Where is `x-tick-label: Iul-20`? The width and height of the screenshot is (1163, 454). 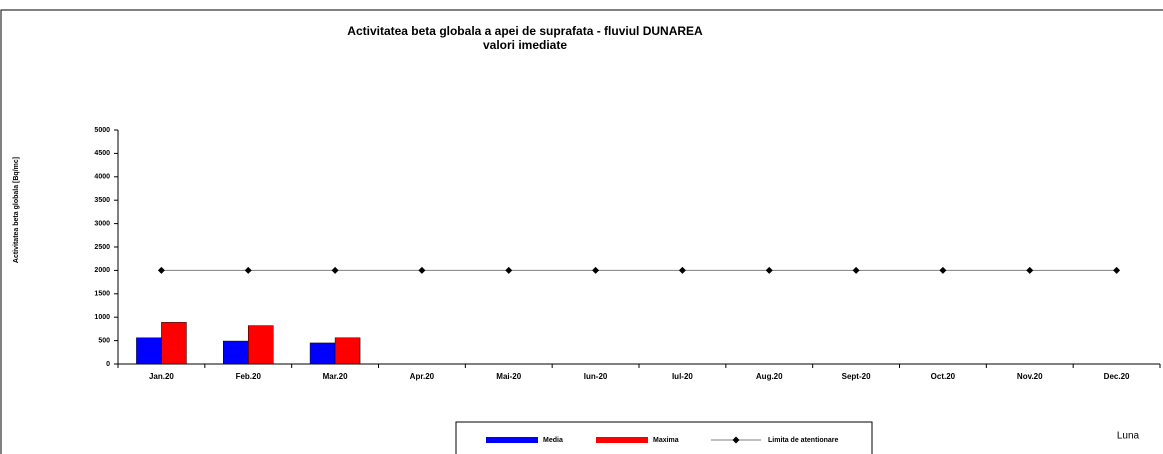 x-tick-label: Iul-20 is located at coordinates (682, 376).